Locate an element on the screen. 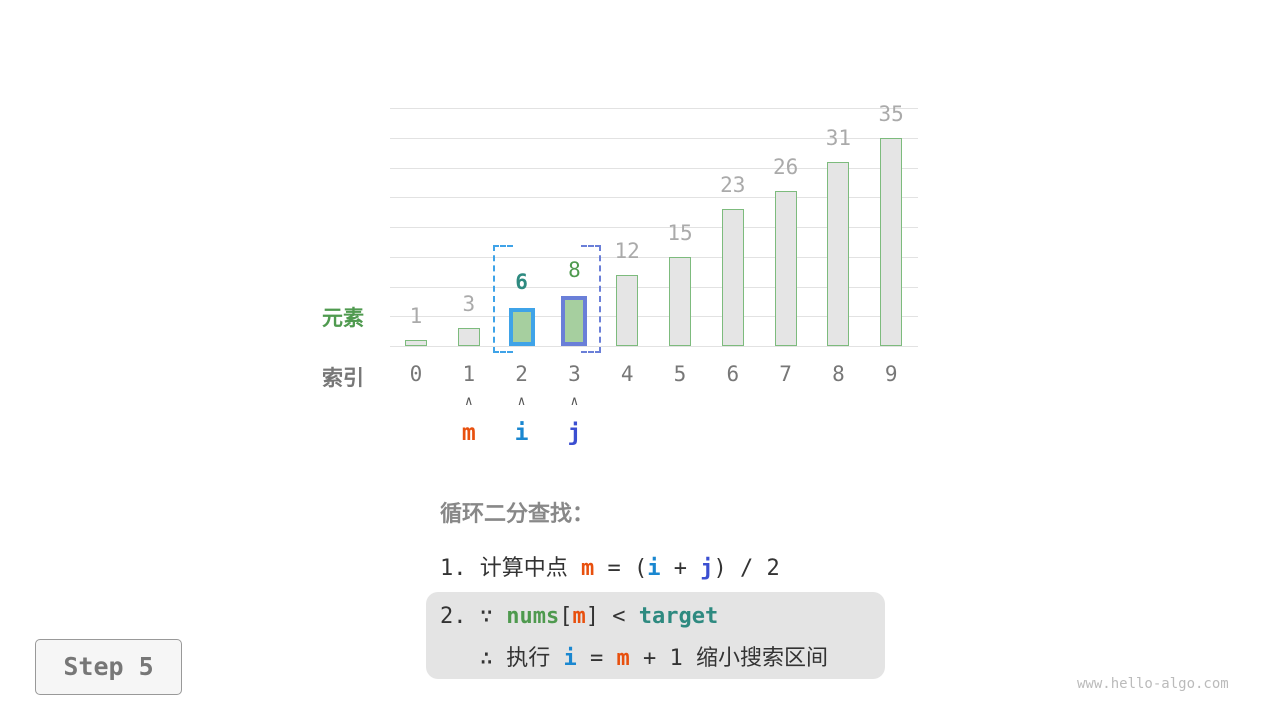 The image size is (1280, 720). because-symbol: ∵ is located at coordinates (486, 616).